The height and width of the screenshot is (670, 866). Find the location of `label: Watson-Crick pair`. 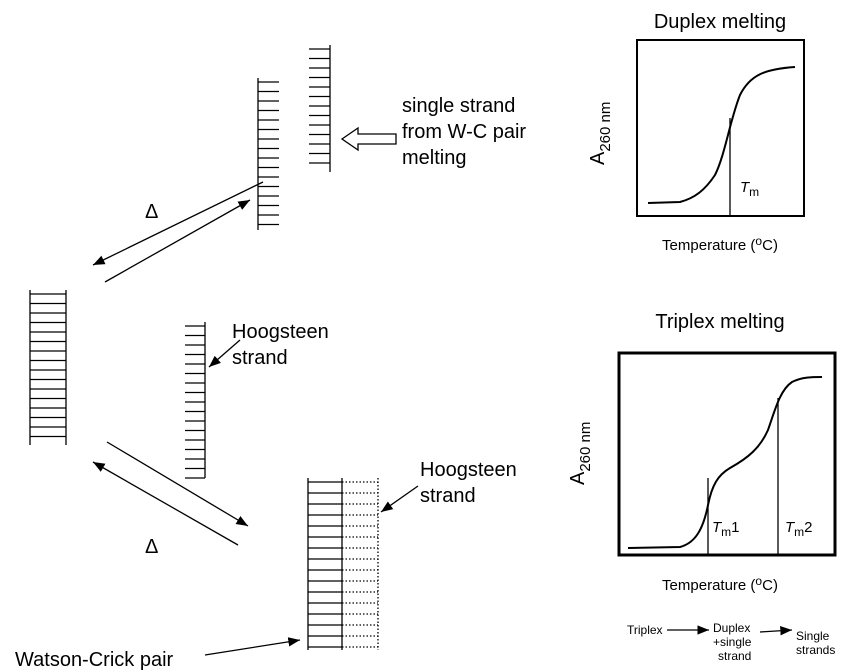

label: Watson-Crick pair is located at coordinates (94, 659).